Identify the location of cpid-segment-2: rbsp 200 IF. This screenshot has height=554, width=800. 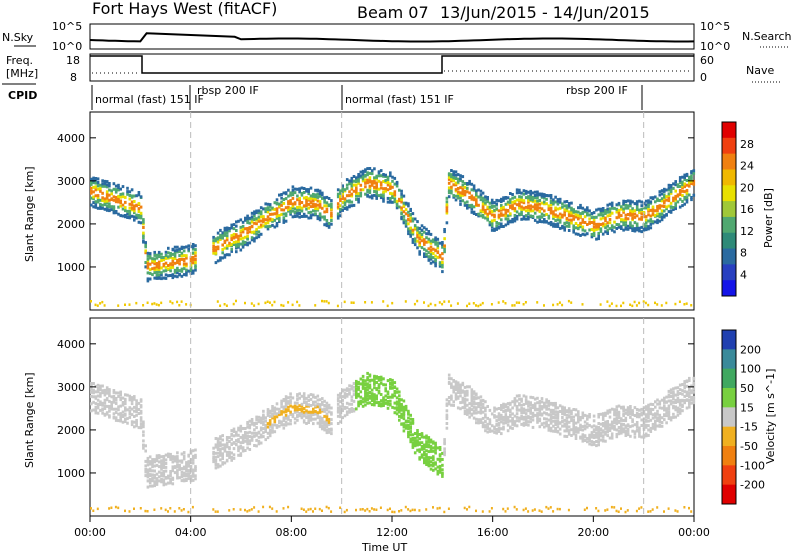
(228, 90).